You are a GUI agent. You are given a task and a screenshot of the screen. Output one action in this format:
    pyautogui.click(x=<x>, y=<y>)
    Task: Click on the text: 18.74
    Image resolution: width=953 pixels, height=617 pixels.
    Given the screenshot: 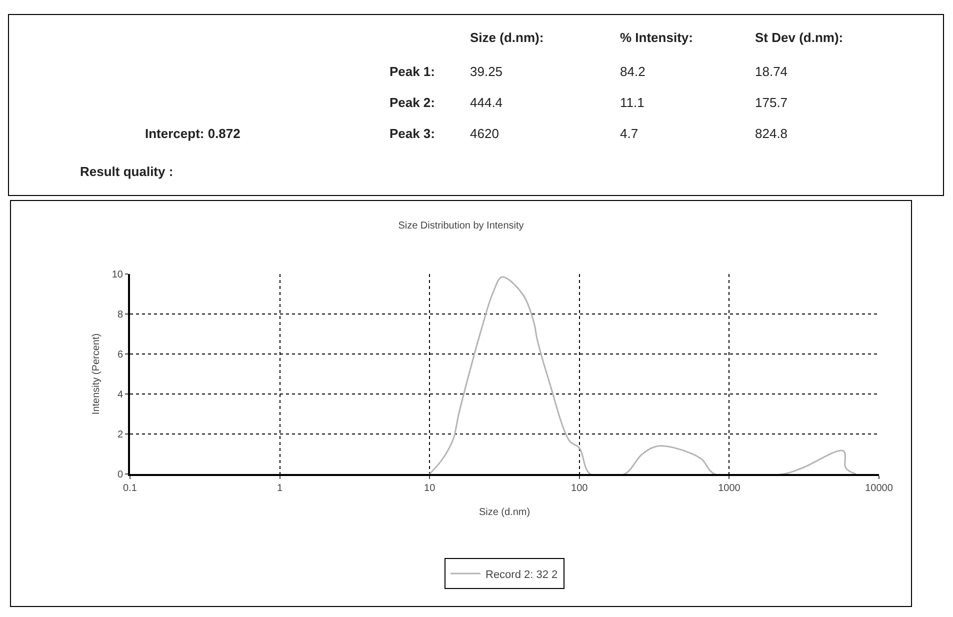 What is the action you would take?
    pyautogui.click(x=771, y=71)
    